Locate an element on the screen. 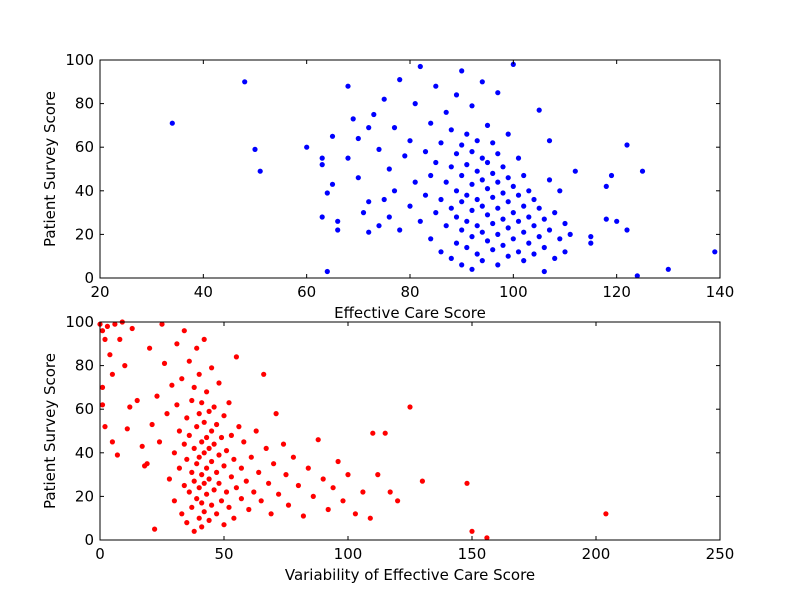 The image size is (800, 600). bottom-x-tick-label: 100 is located at coordinates (348, 554).